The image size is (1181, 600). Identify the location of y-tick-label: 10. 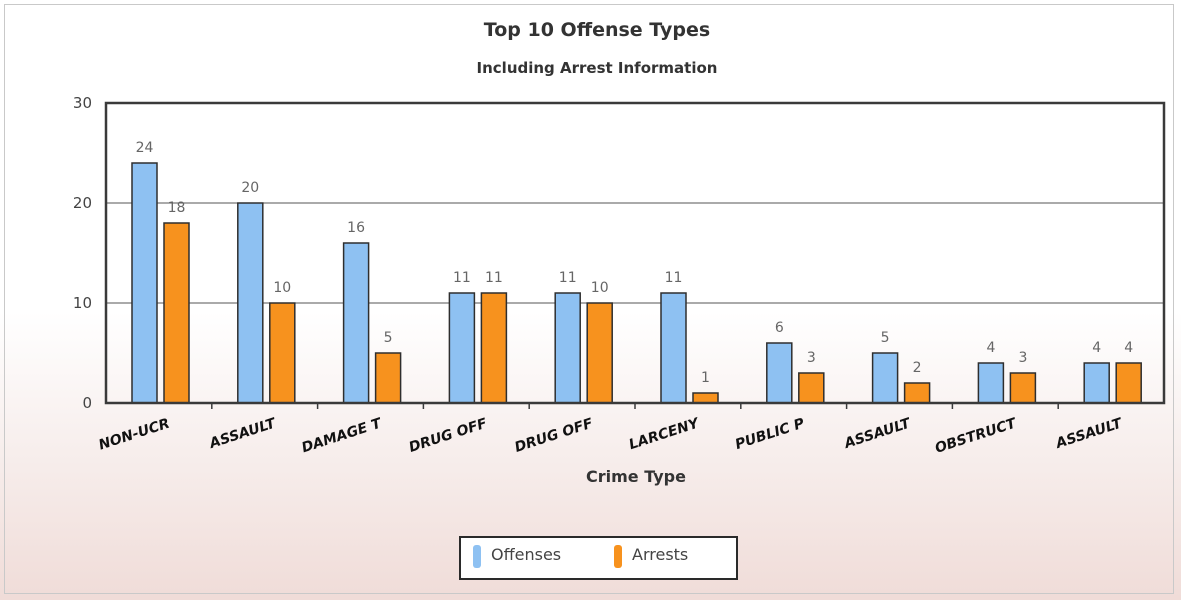
(82, 303).